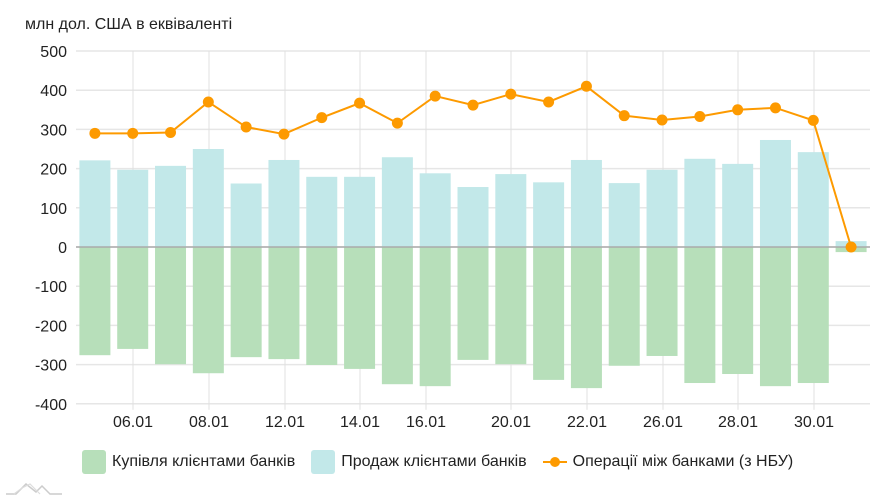  I want to click on y-tick-label: 0, so click(62, 248).